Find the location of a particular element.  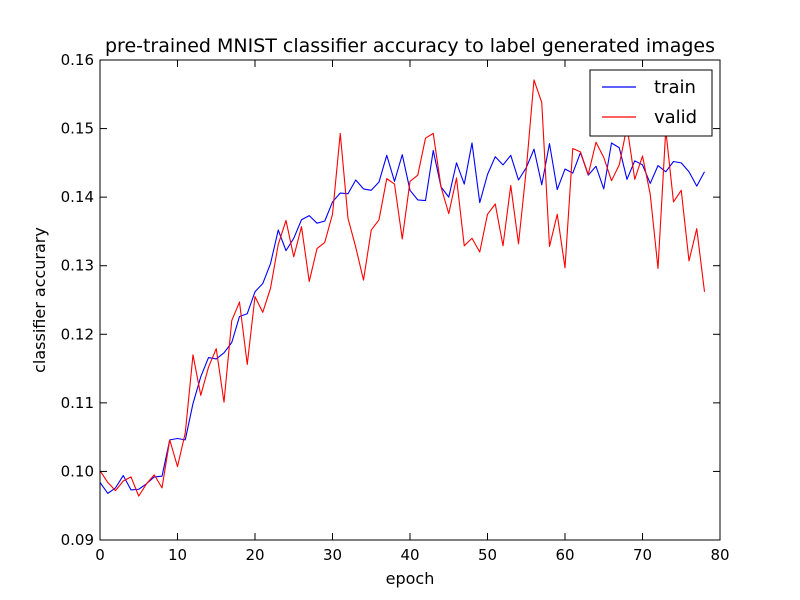

x-tick-label: 30 is located at coordinates (332, 555).